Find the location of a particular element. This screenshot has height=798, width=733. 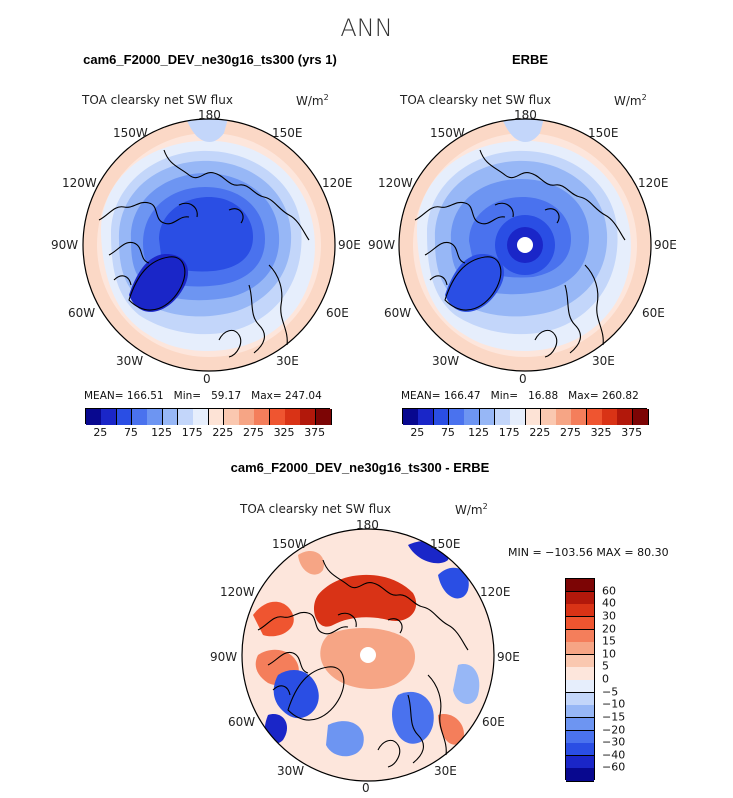

diff-lon-right: 90E is located at coordinates (508, 657).